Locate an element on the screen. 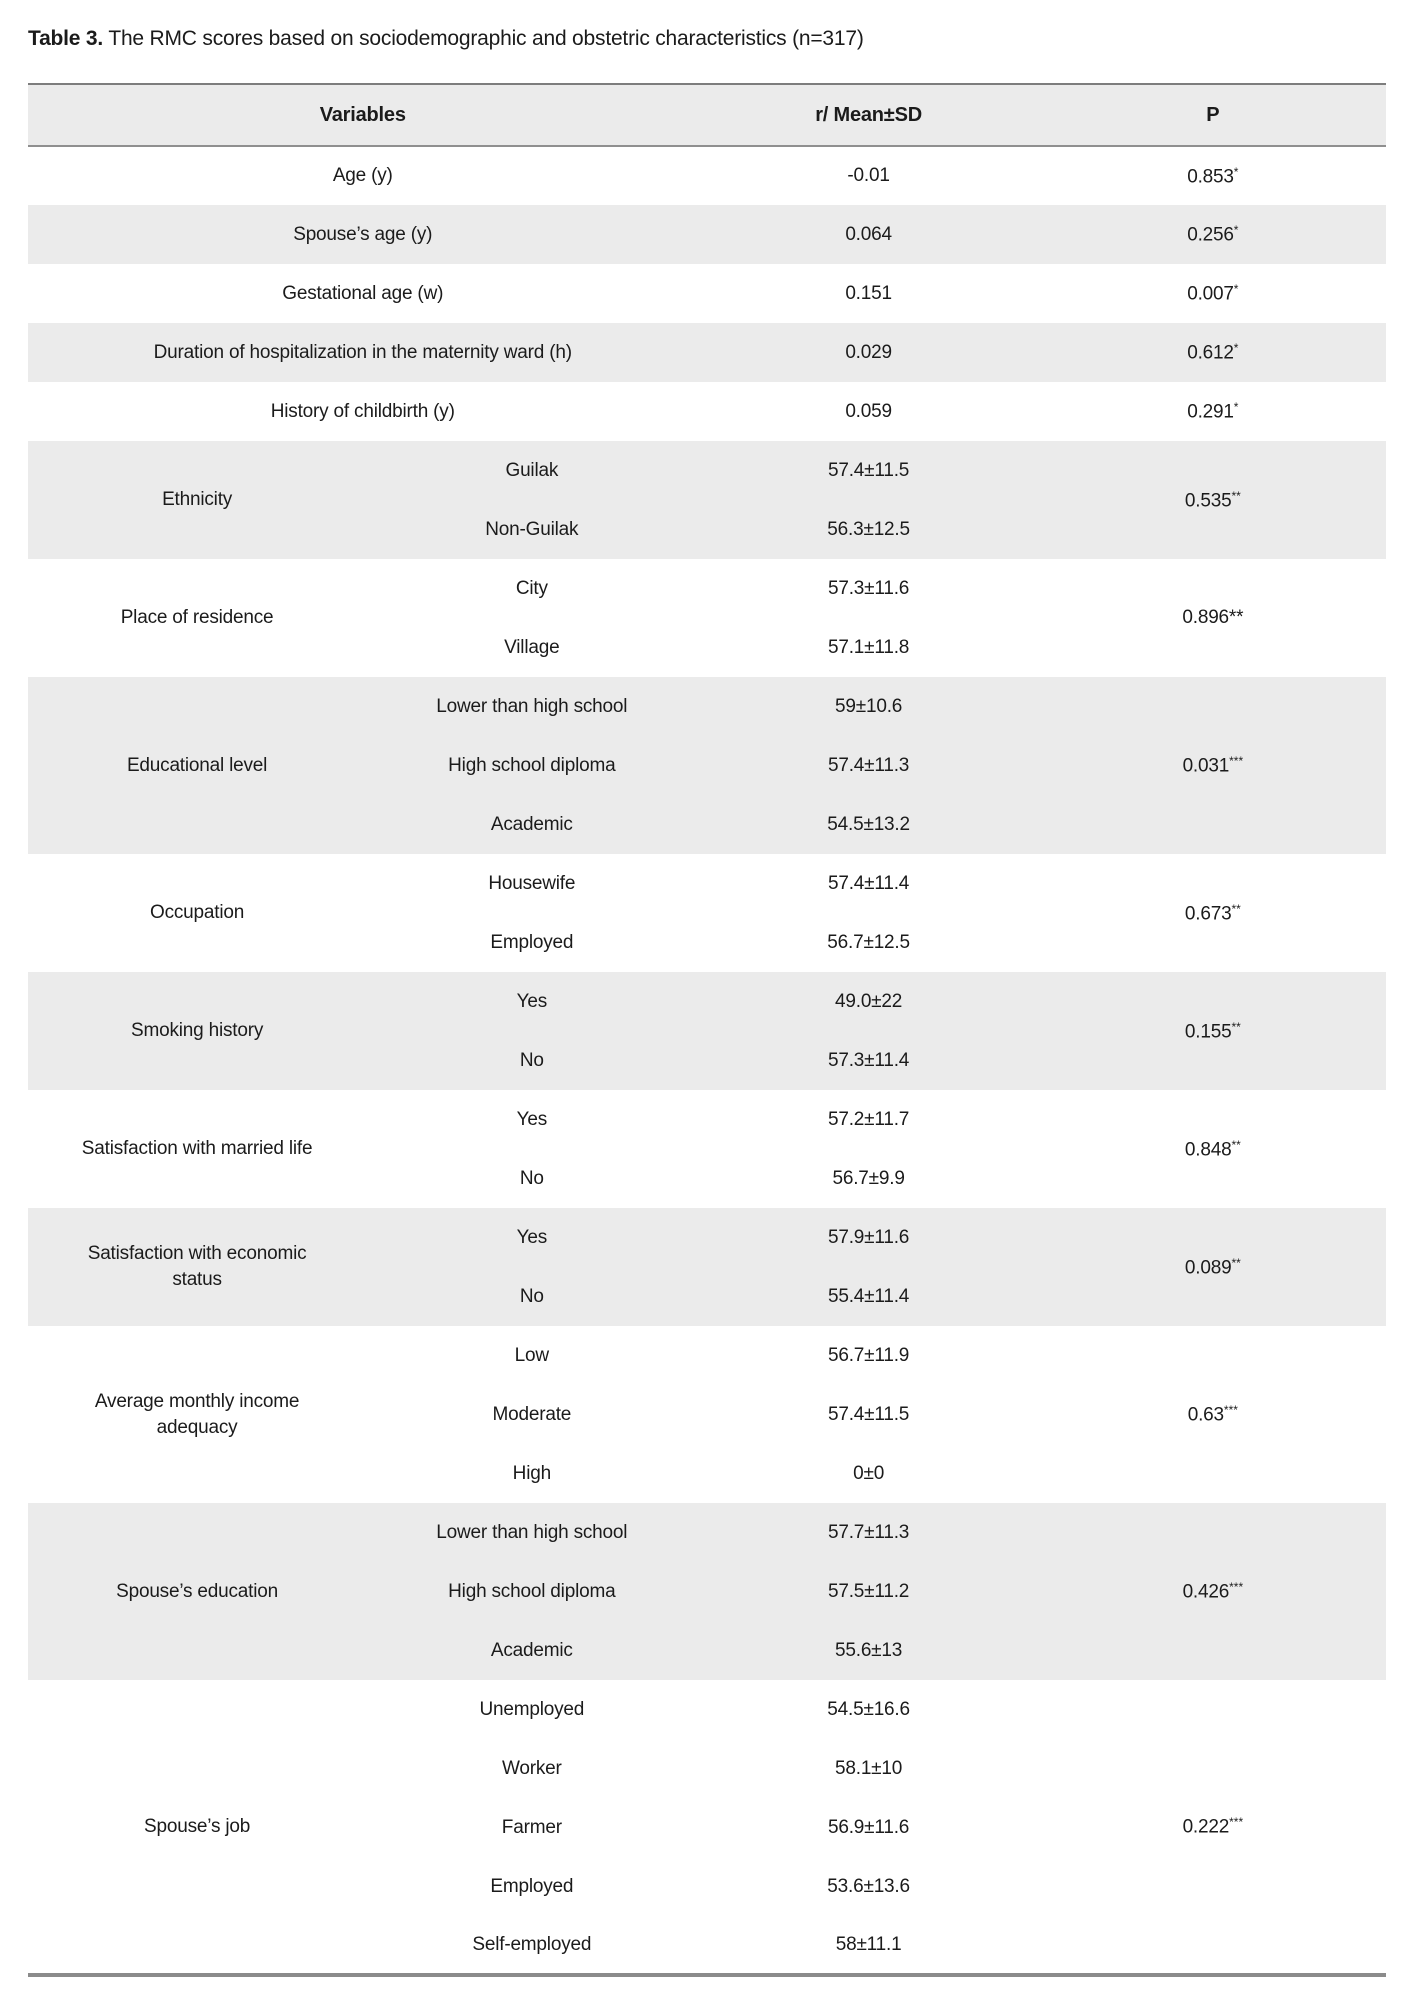 The width and height of the screenshot is (1414, 2000). subcategory-cell: Low is located at coordinates (531, 1355).